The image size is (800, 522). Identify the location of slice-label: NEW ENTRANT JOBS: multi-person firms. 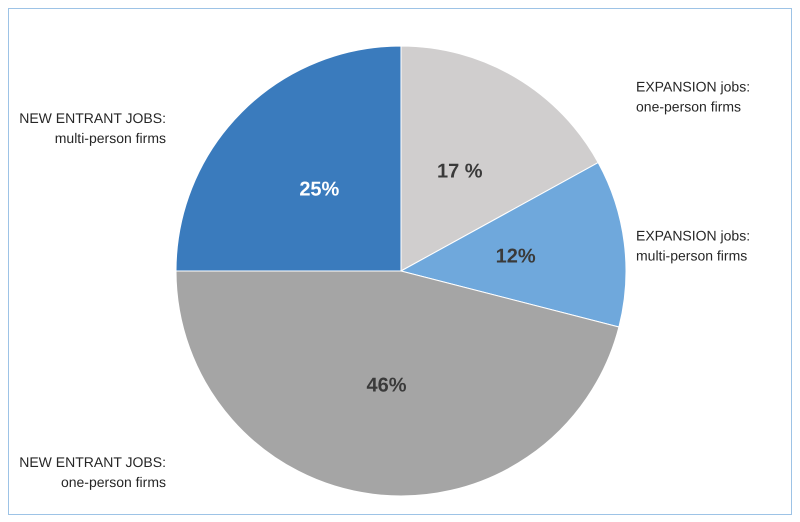
(92, 128).